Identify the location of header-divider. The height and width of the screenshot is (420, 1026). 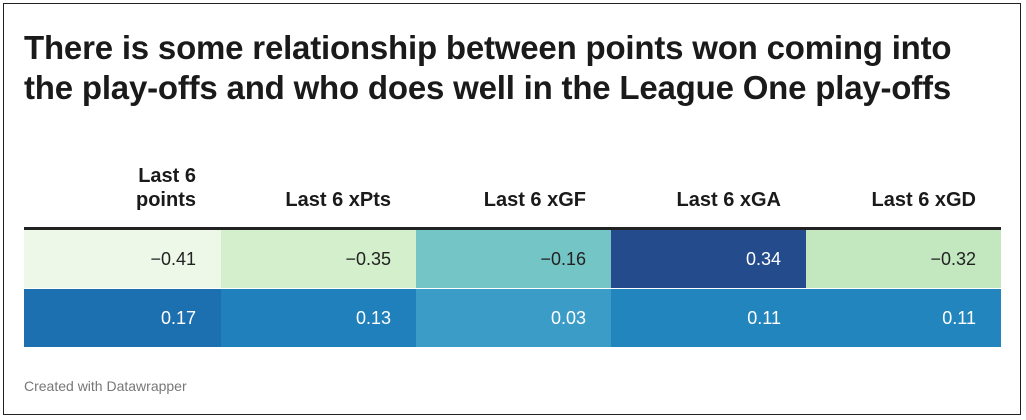
(512, 228).